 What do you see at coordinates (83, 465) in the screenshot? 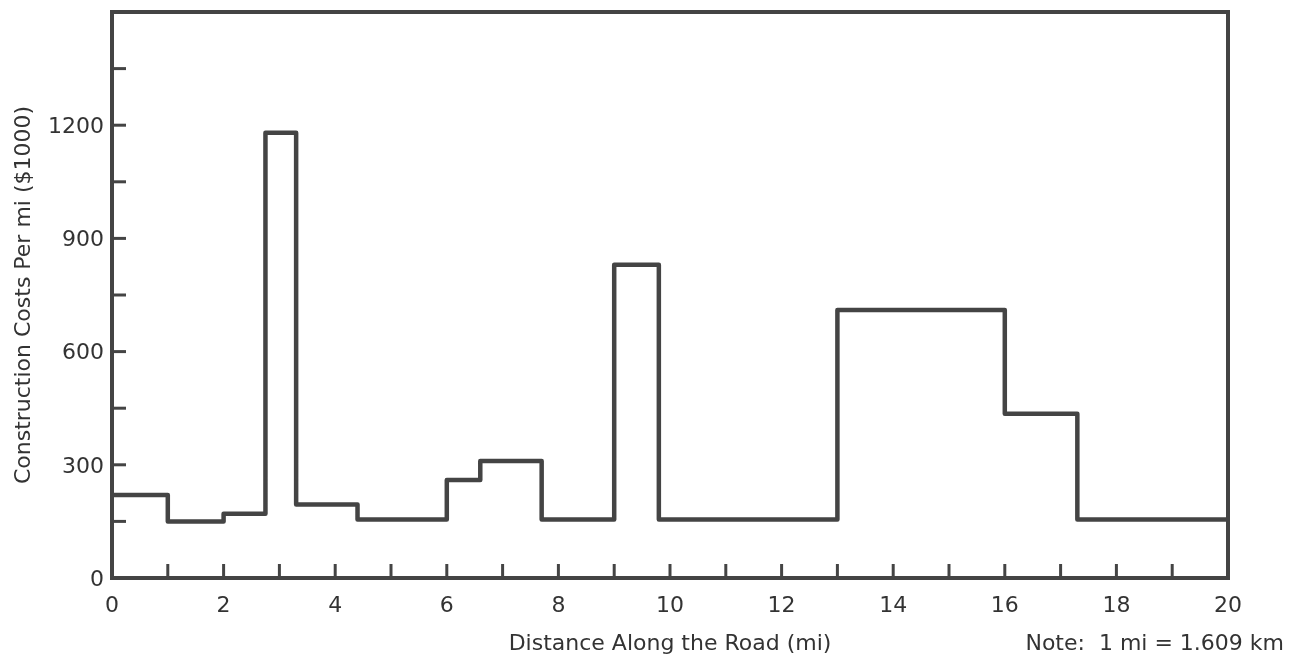
I see `y-tick-label: 300` at bounding box center [83, 465].